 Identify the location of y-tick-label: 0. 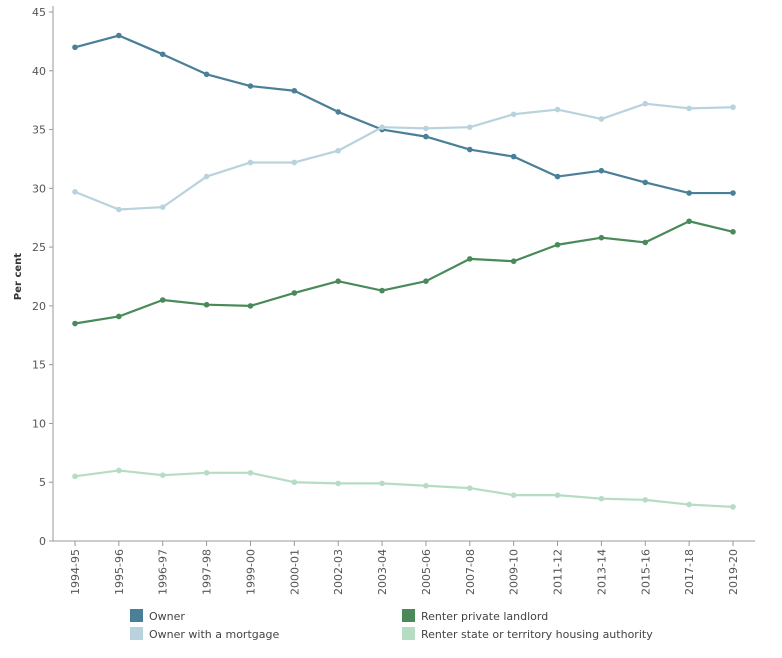
(42, 541).